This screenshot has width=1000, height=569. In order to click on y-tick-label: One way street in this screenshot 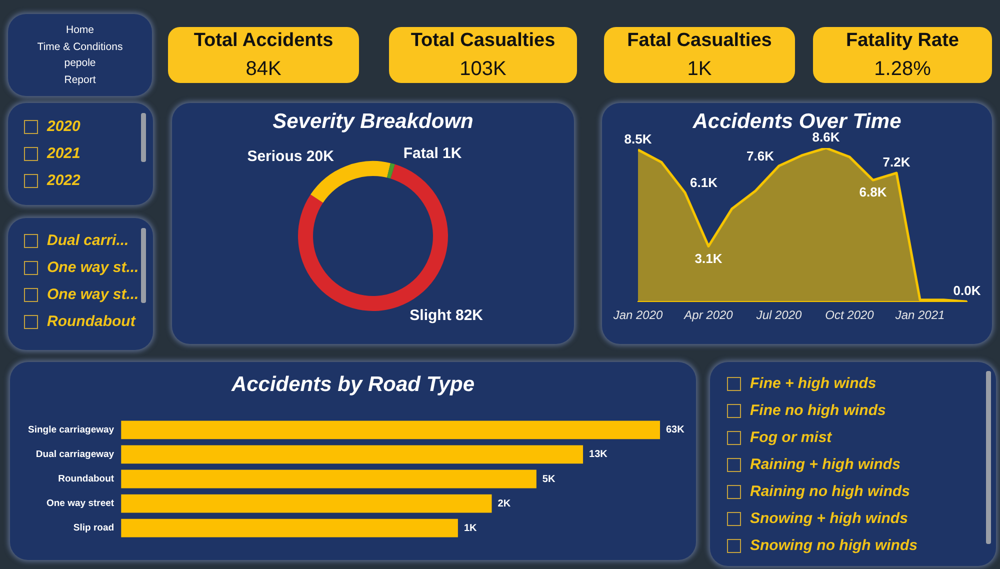, I will do `click(80, 504)`.